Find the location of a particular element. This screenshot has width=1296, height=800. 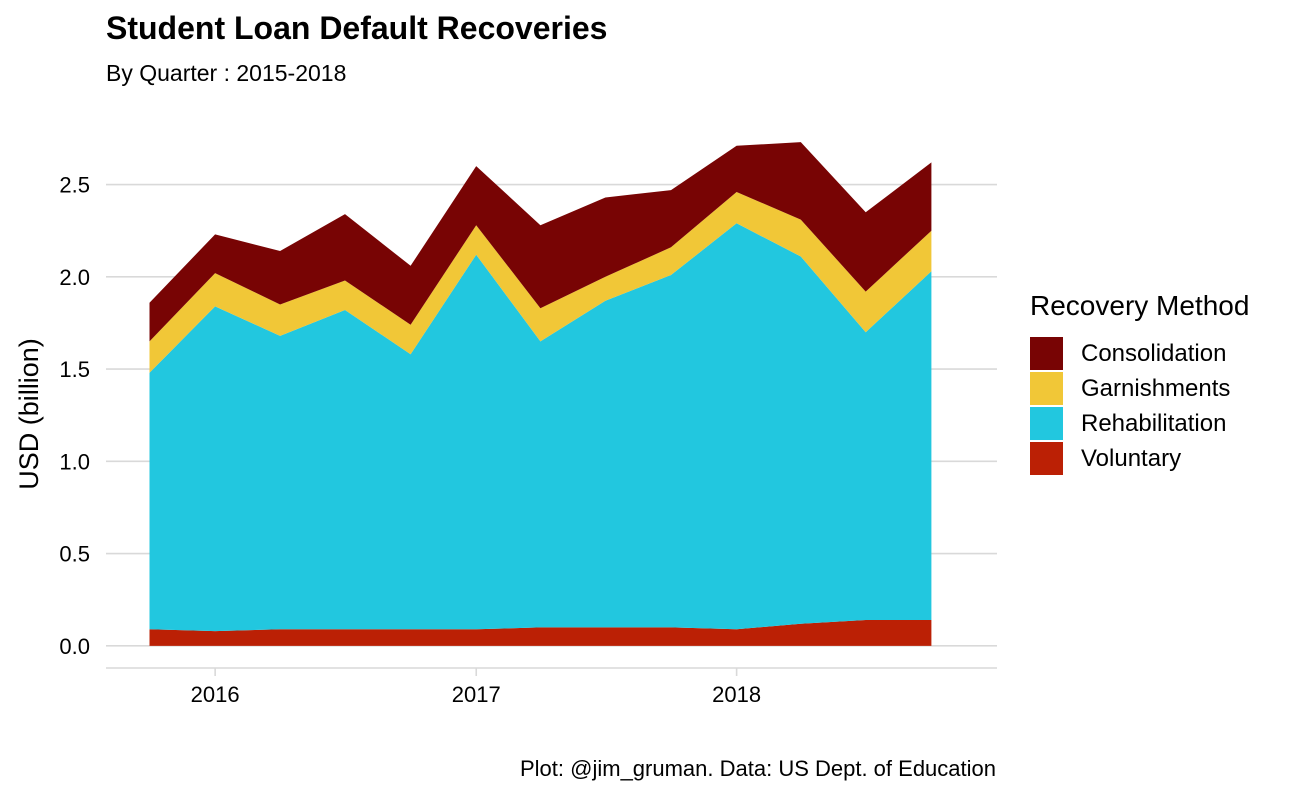

y-axis-ticks: 0.0 0.5 1.0 1.5 2.0 2.5 is located at coordinates (74, 416).